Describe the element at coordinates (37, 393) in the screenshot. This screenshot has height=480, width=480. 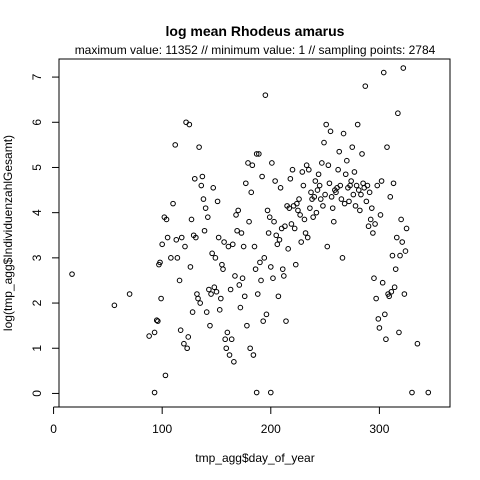
I see `y-tick-label: 0` at that location.